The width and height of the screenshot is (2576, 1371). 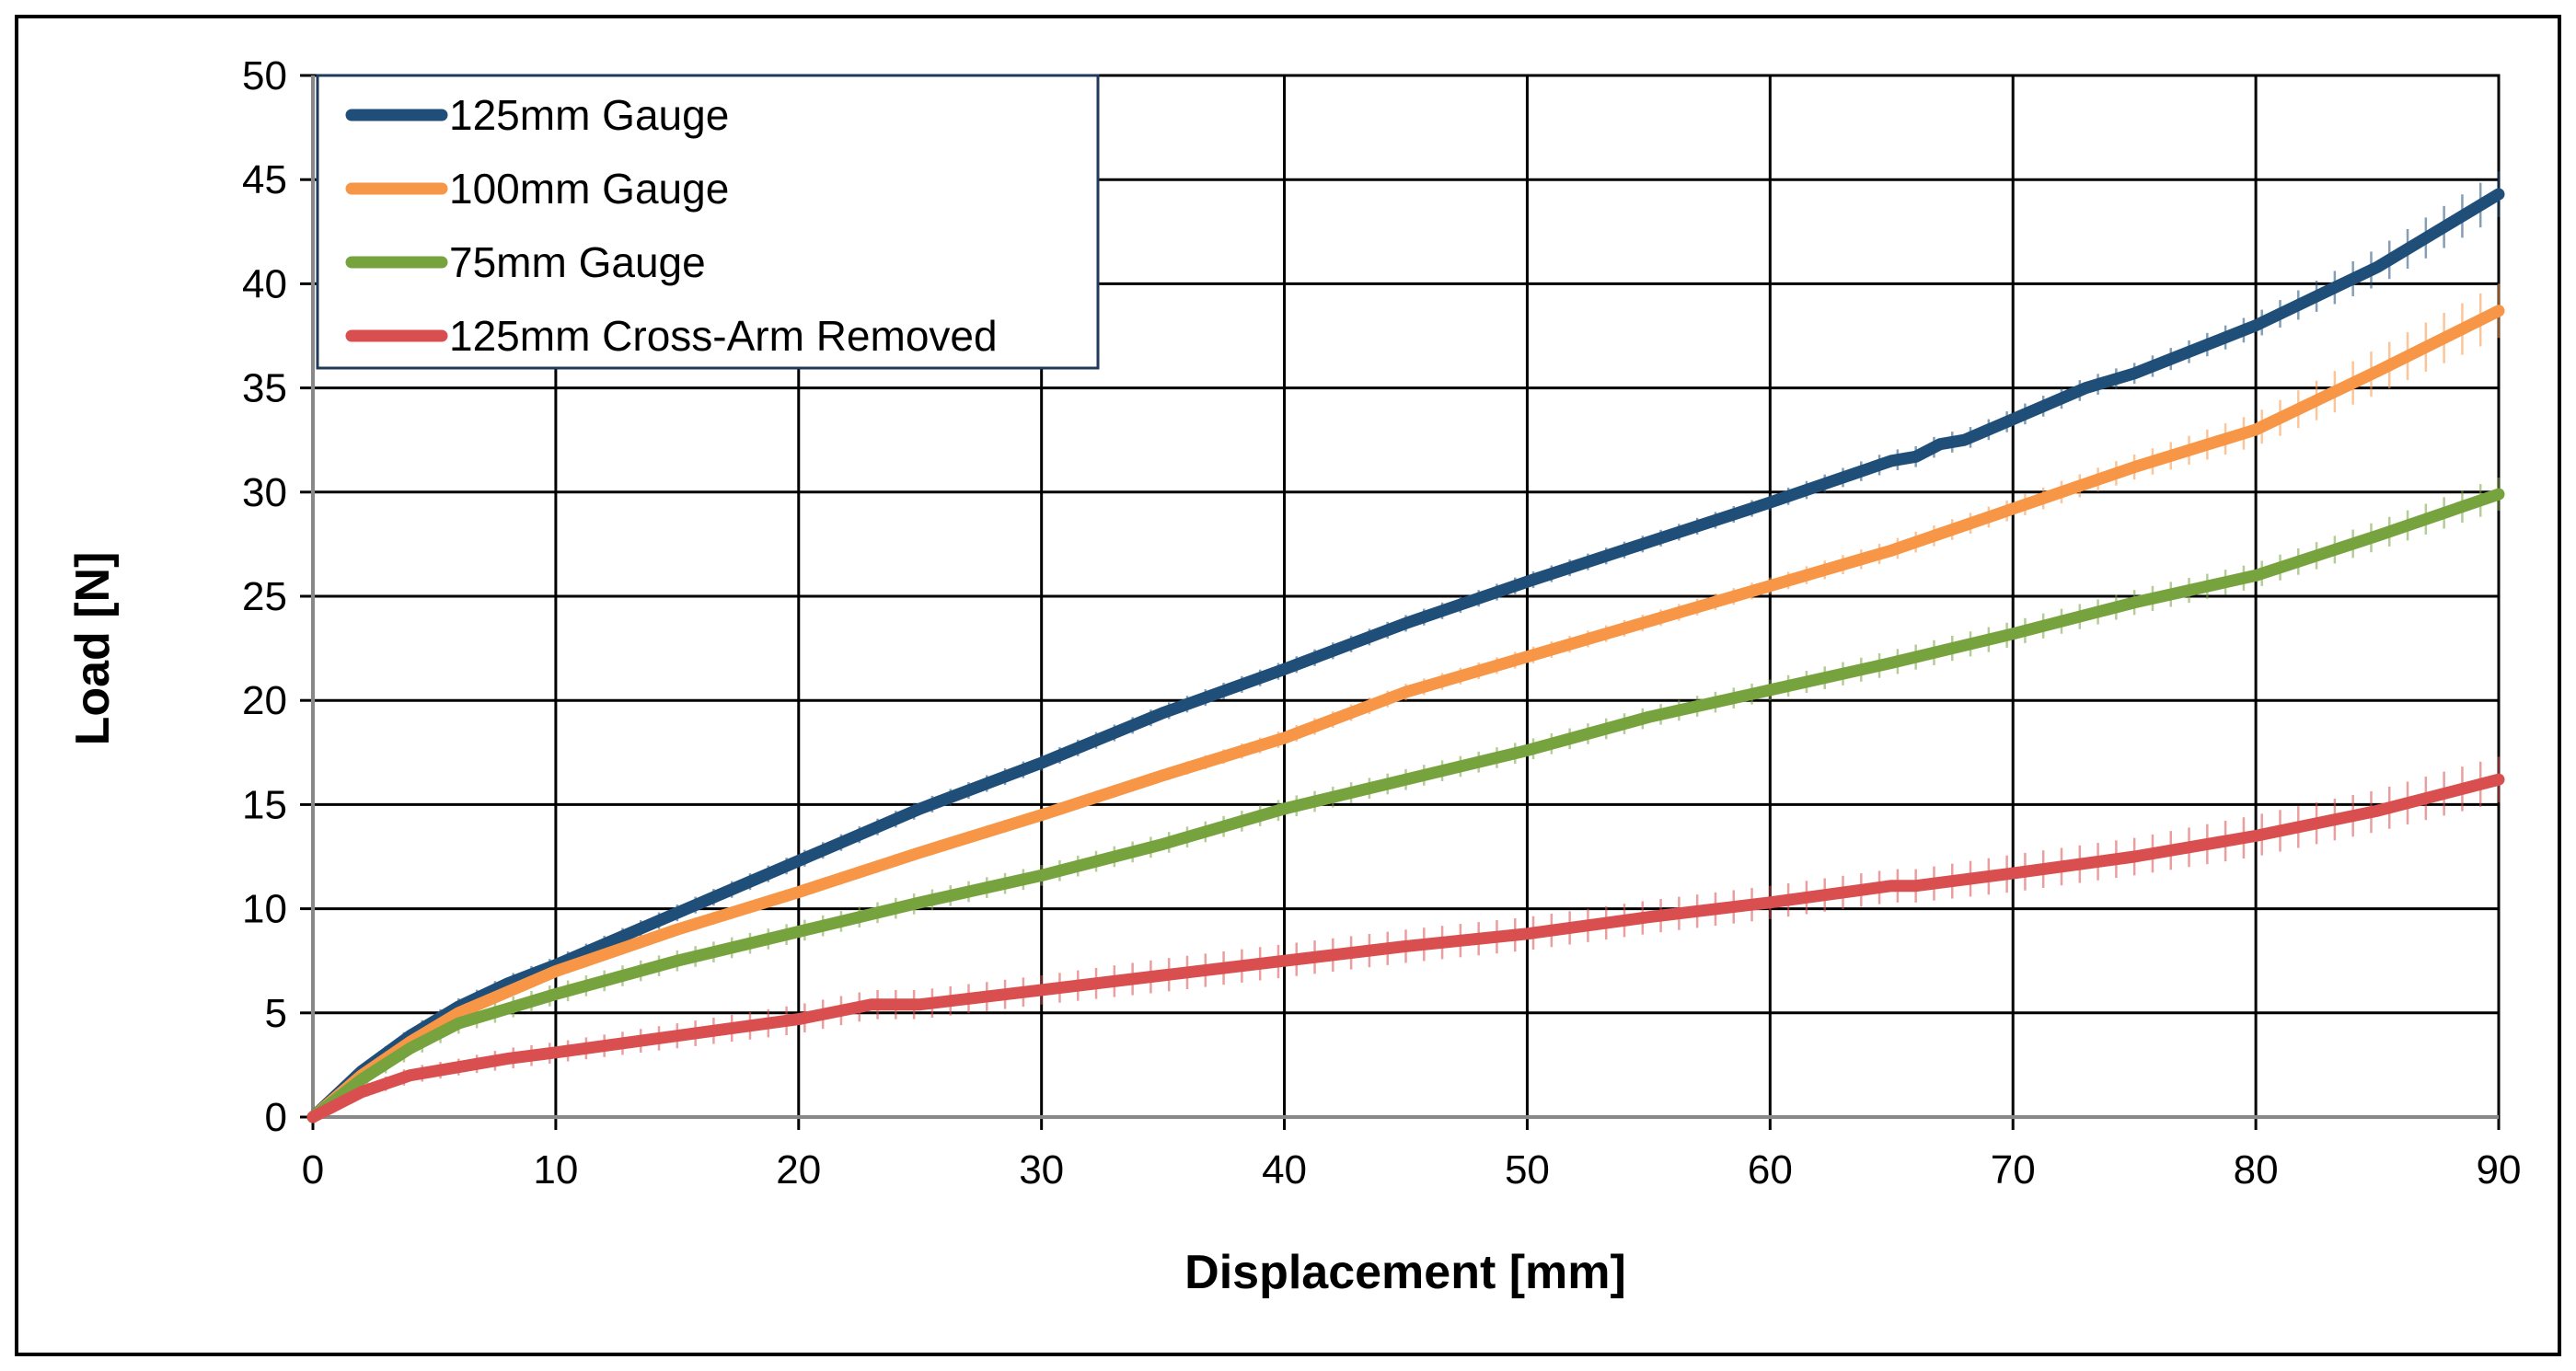 What do you see at coordinates (313, 1169) in the screenshot?
I see `x-tick-label: 0` at bounding box center [313, 1169].